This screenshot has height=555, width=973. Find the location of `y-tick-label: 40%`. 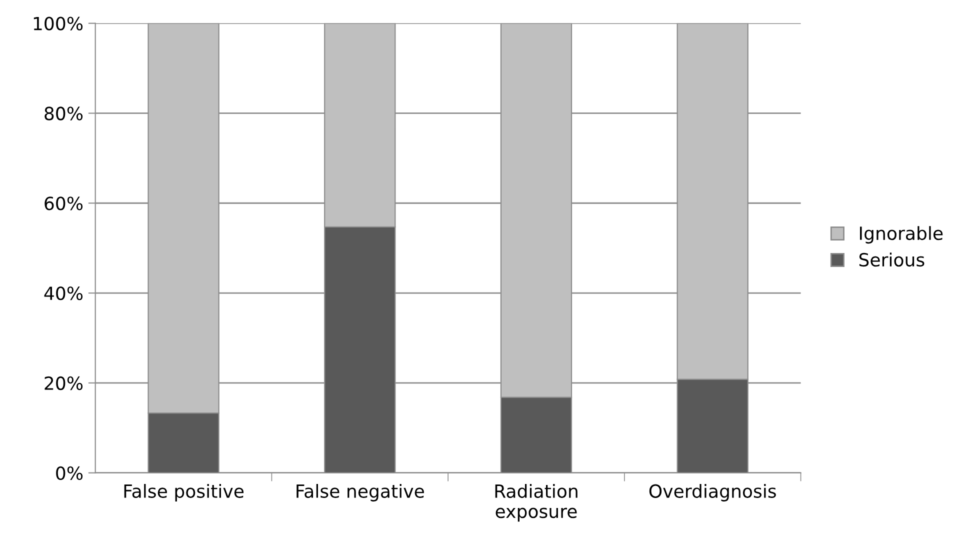

y-tick-label: 40% is located at coordinates (63, 293).